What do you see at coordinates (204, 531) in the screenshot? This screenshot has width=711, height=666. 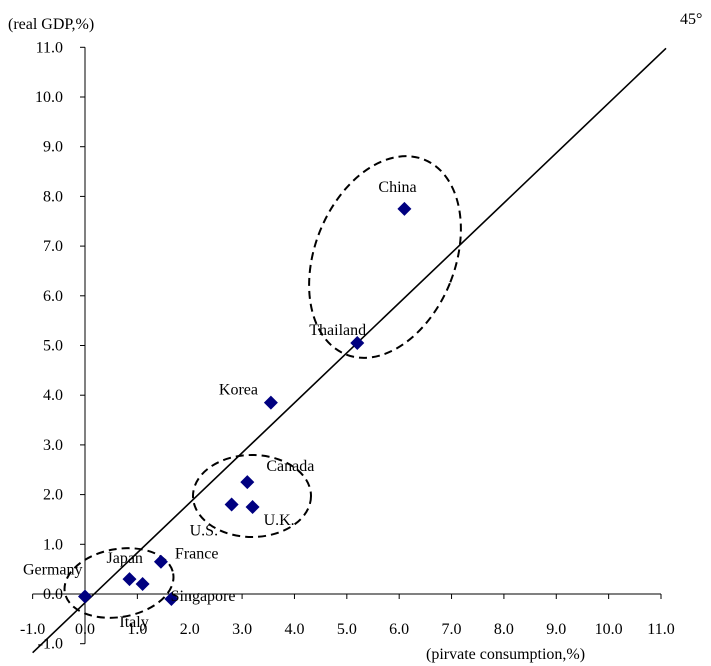 I see `point-label-u-s: U.S.` at bounding box center [204, 531].